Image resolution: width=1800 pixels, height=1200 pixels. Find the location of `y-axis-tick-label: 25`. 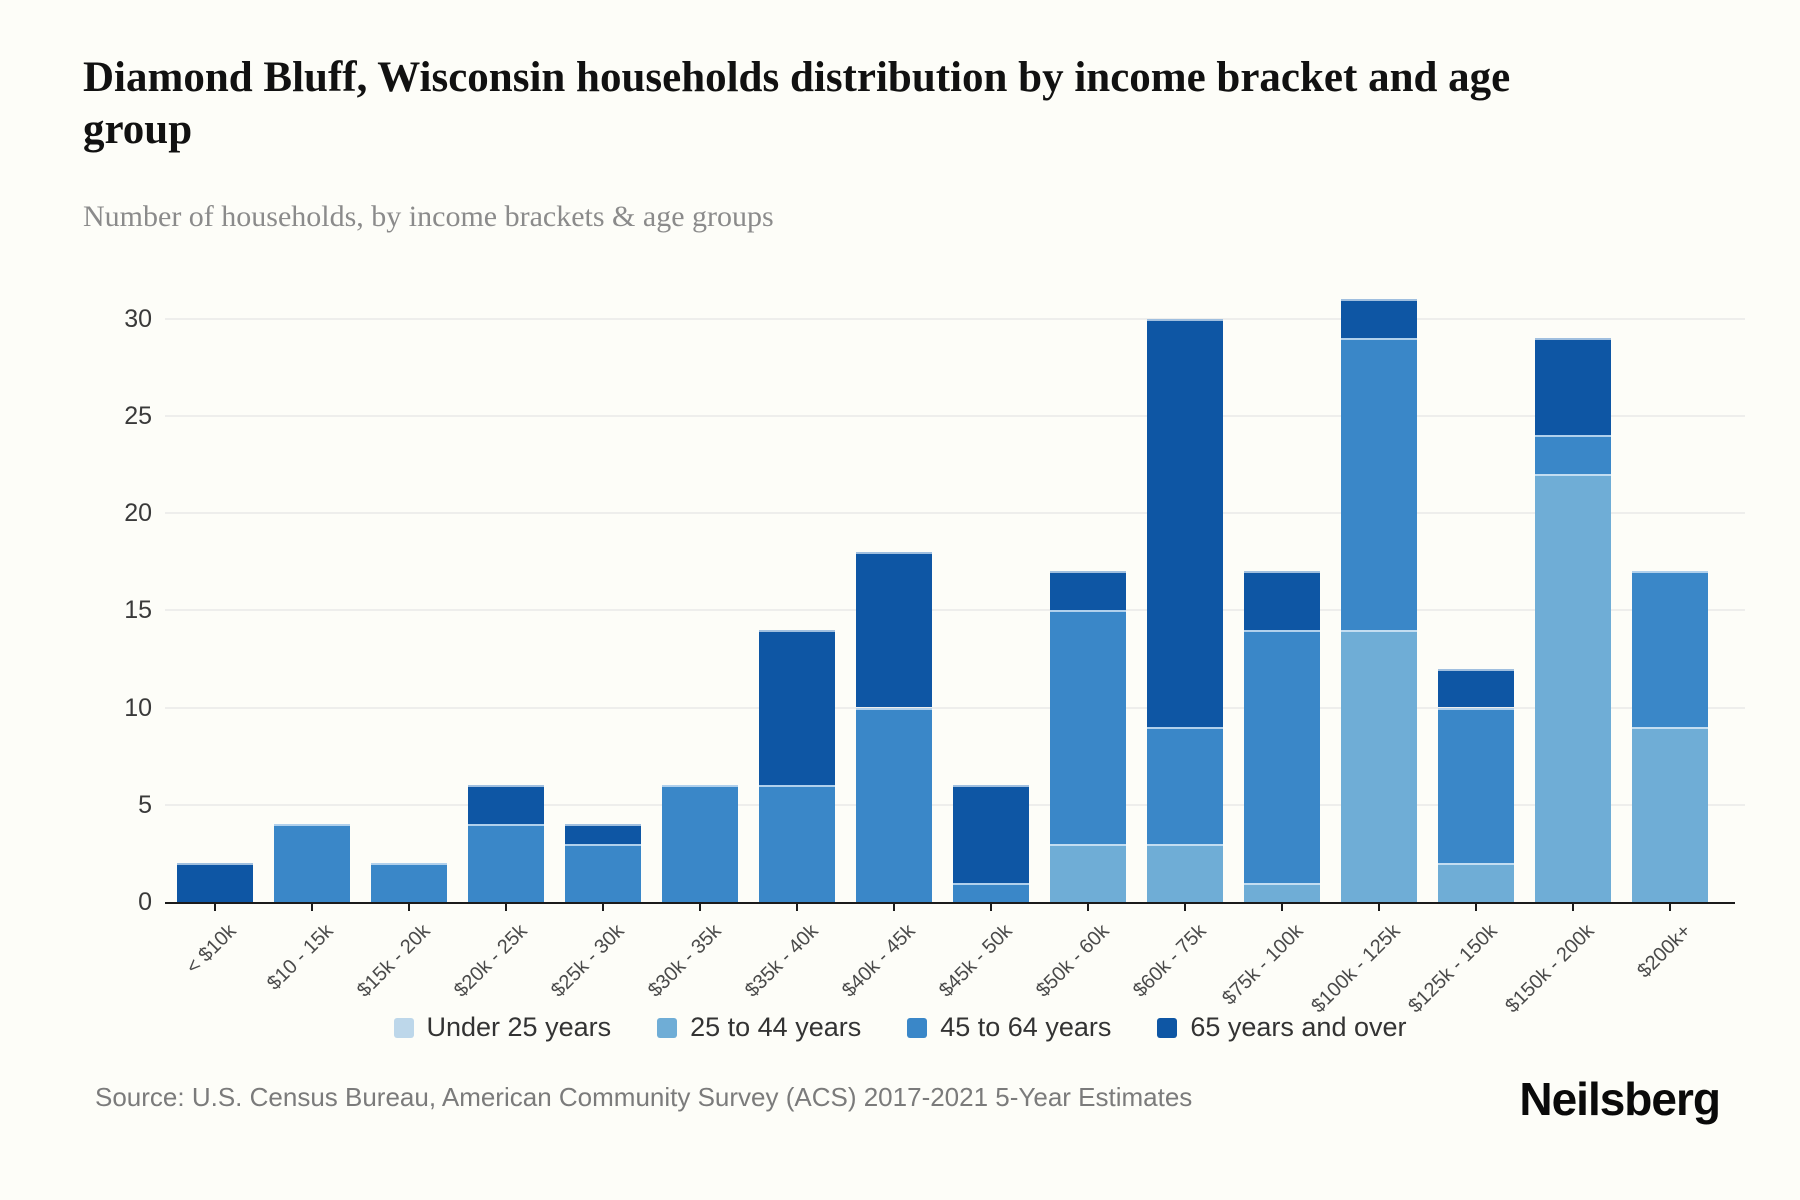

y-axis-tick-label: 25 is located at coordinates (138, 415).